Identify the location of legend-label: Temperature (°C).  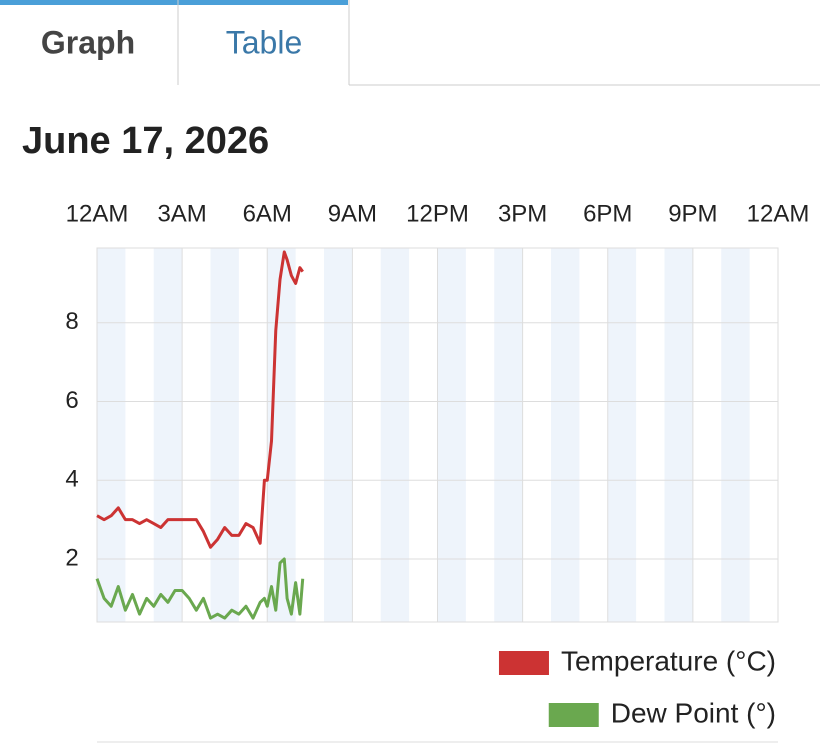
(668, 660).